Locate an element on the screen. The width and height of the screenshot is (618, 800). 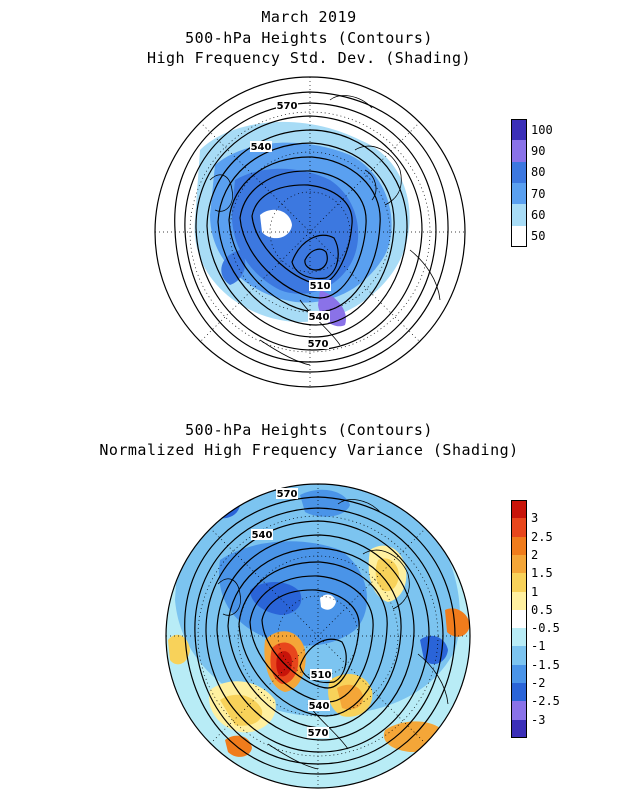
bottom-colorbar-label: 0.5 is located at coordinates (542, 609).